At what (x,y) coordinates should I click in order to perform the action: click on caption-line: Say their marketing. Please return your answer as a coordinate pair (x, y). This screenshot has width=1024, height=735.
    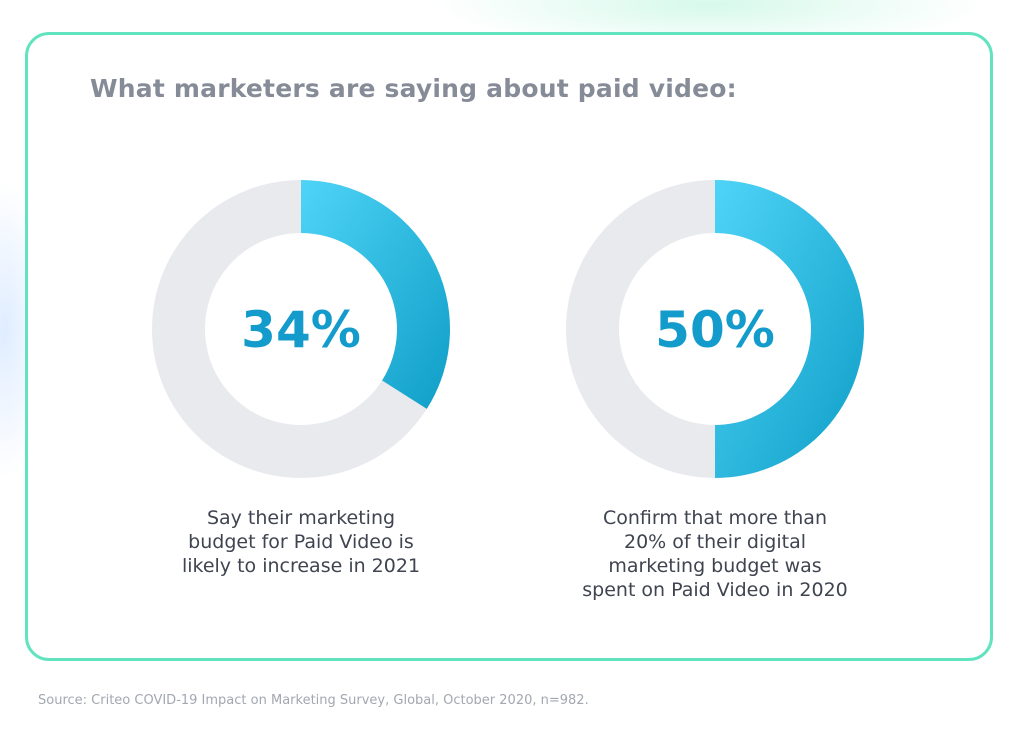
    Looking at the image, I should click on (301, 518).